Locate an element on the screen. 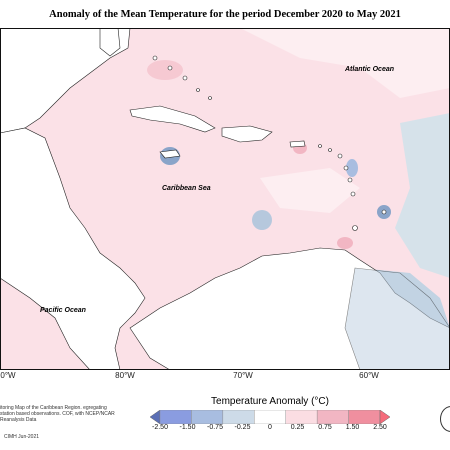  cold-spot-guadeloupe is located at coordinates (352, 168).